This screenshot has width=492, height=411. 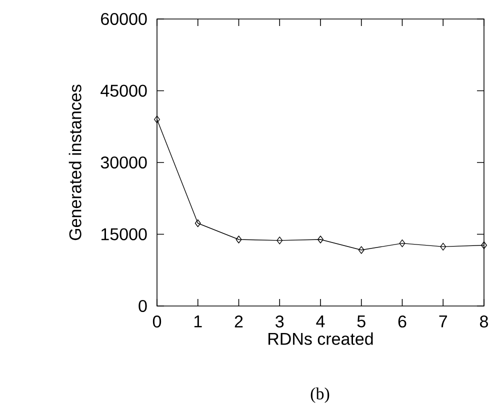 I want to click on y-tick-label: 60000, so click(x=124, y=19).